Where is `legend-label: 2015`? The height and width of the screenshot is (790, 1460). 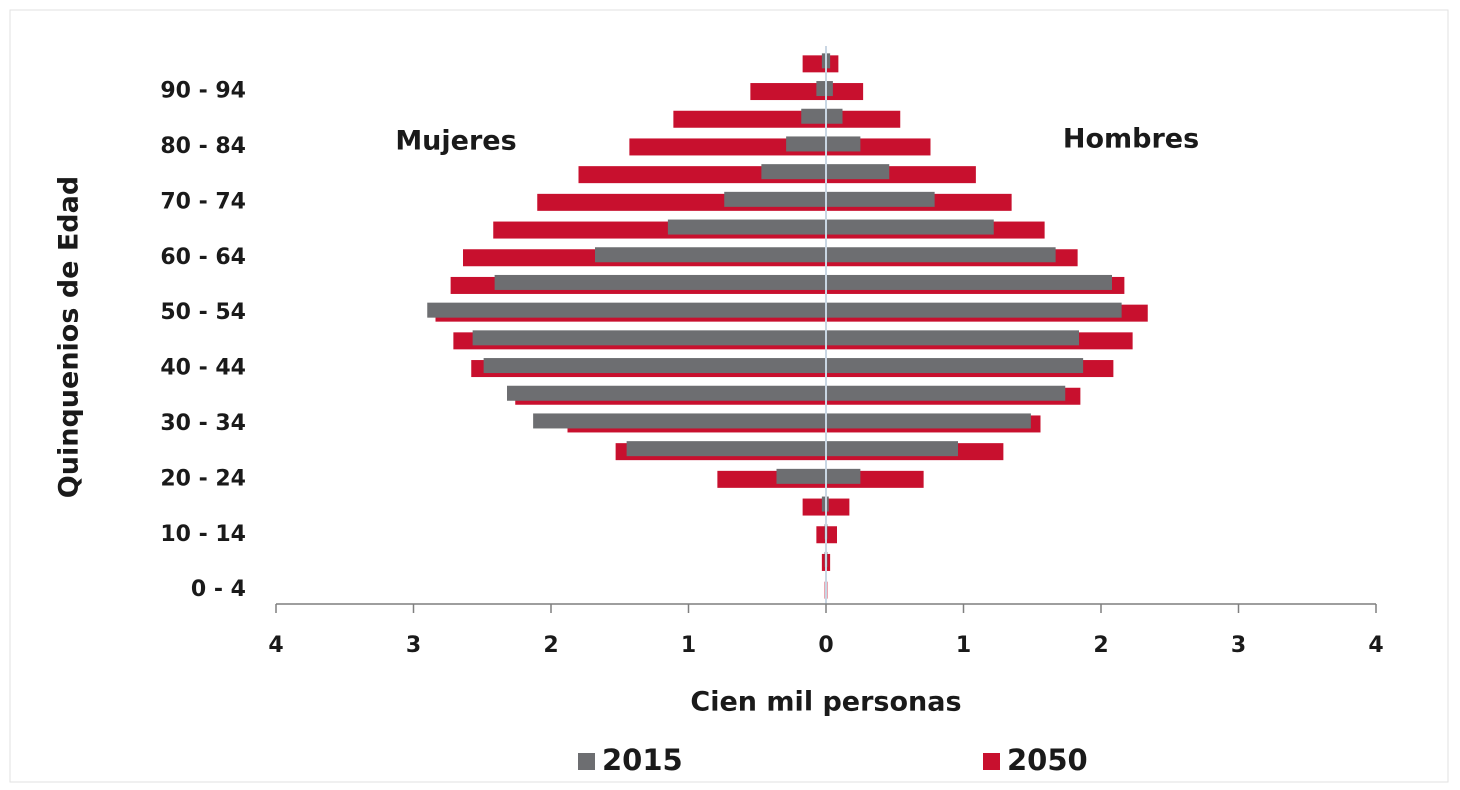
legend-label: 2015 is located at coordinates (642, 760).